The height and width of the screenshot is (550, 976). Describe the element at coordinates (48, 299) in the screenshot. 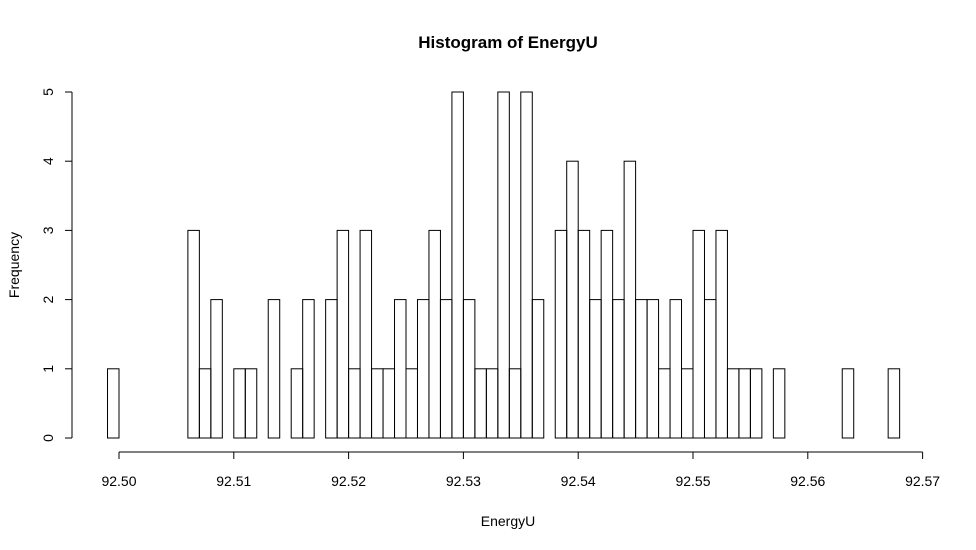

I see `y-tick-label: 2` at that location.